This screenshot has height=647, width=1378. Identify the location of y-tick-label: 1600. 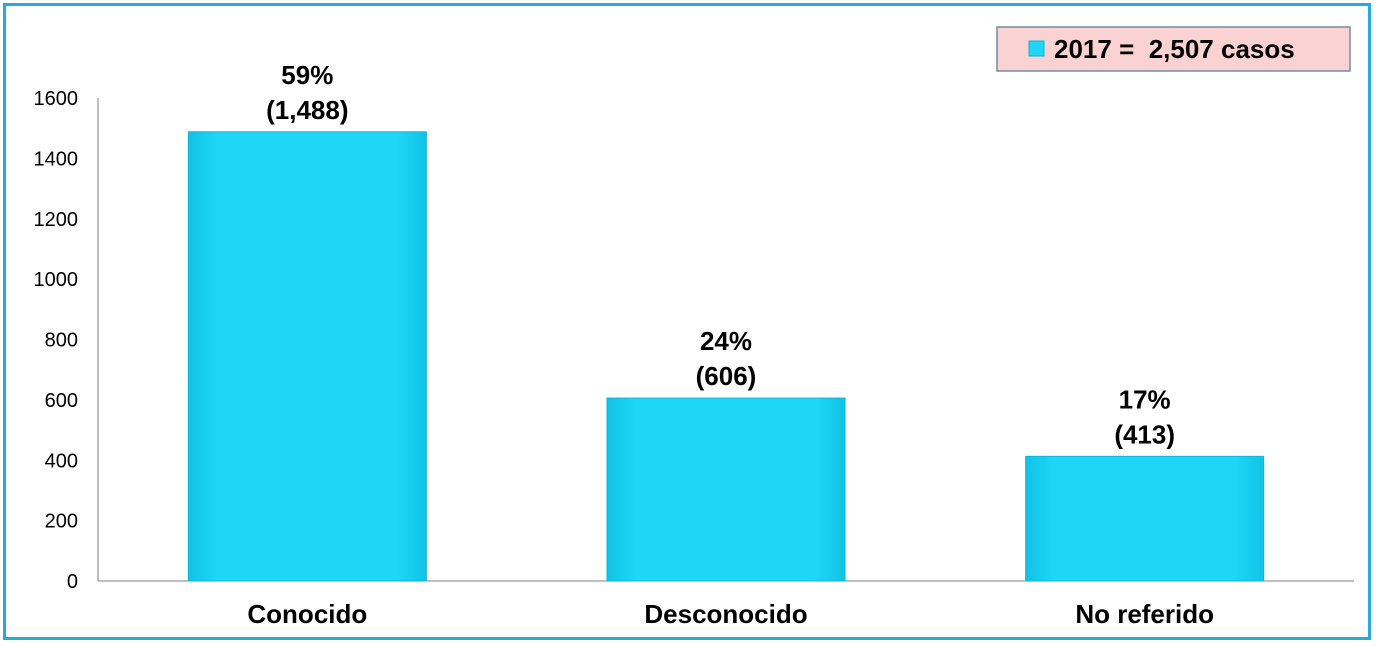
(56, 99).